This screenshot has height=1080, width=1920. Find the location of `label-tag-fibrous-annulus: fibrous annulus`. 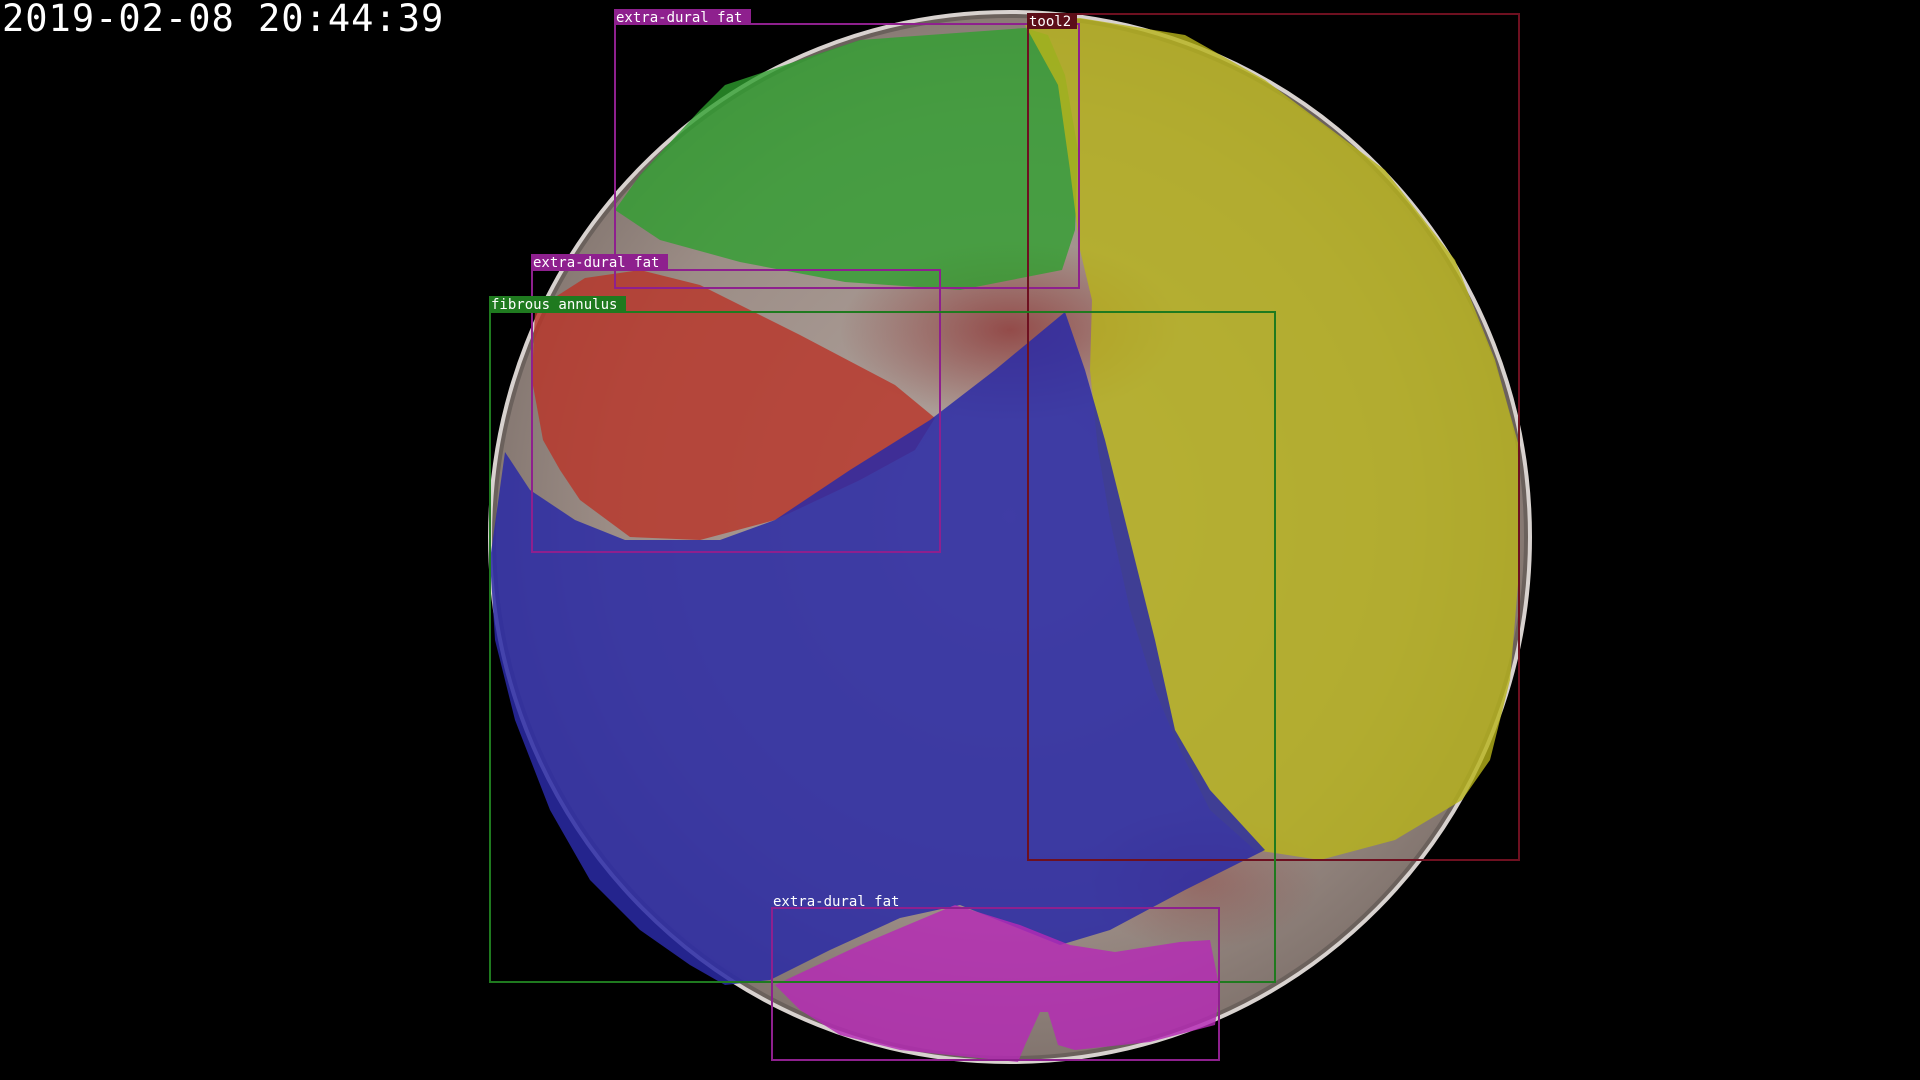

label-tag-fibrous-annulus: fibrous annulus is located at coordinates (557, 304).